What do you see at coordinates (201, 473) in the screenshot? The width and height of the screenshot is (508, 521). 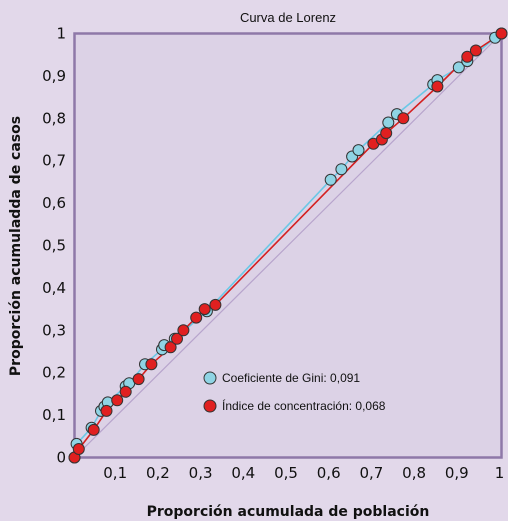 I see `x-tick-label: 0,3` at bounding box center [201, 473].